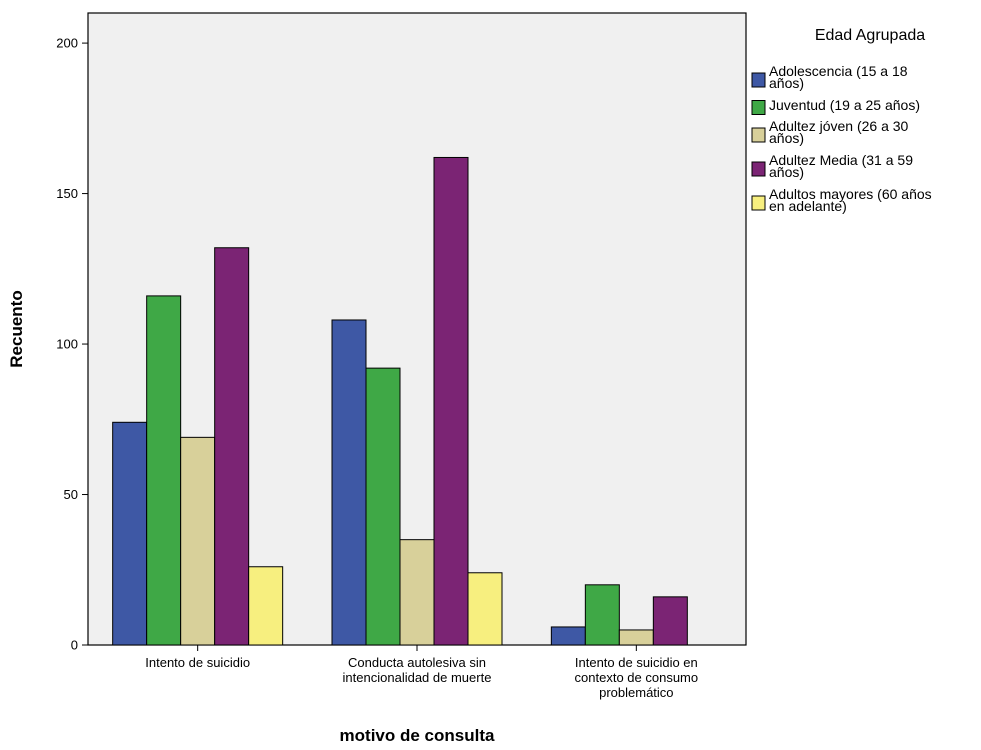 The height and width of the screenshot is (750, 981). I want to click on y-tick-label: 200, so click(67, 43).